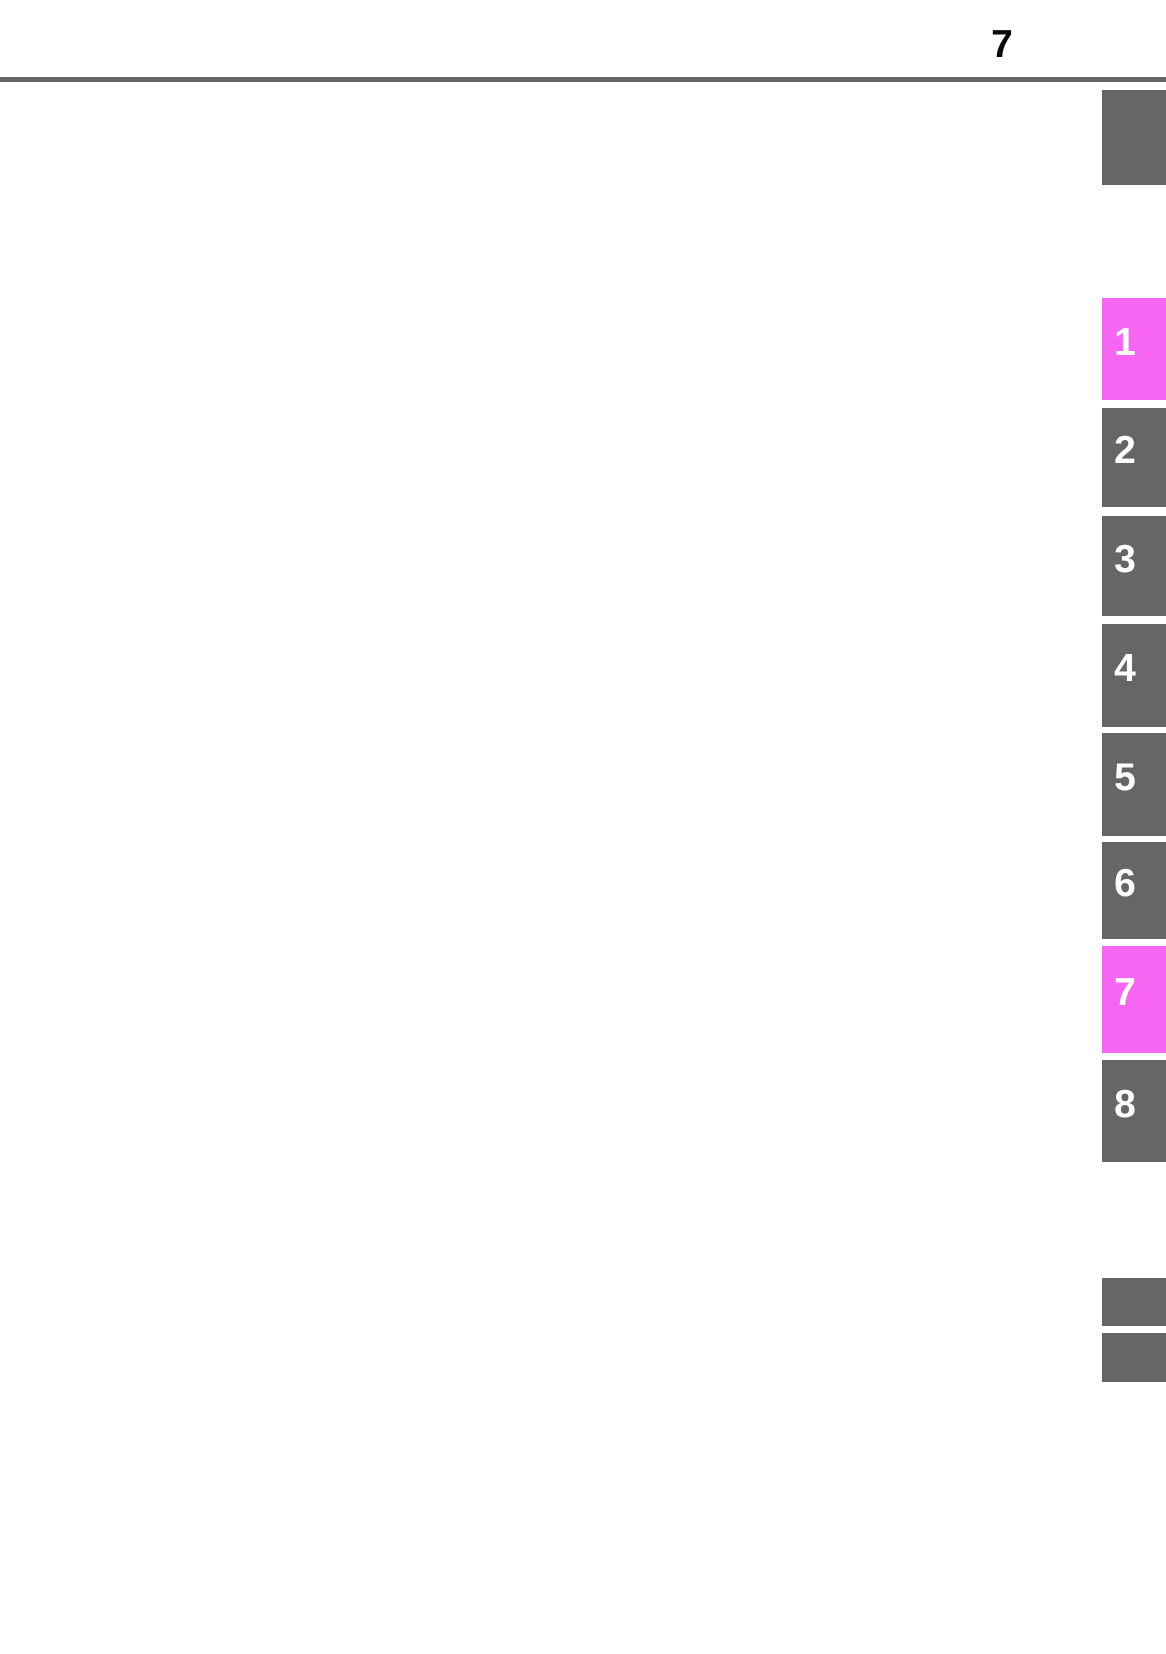  What do you see at coordinates (1125, 883) in the screenshot?
I see `tab-number-label: 6` at bounding box center [1125, 883].